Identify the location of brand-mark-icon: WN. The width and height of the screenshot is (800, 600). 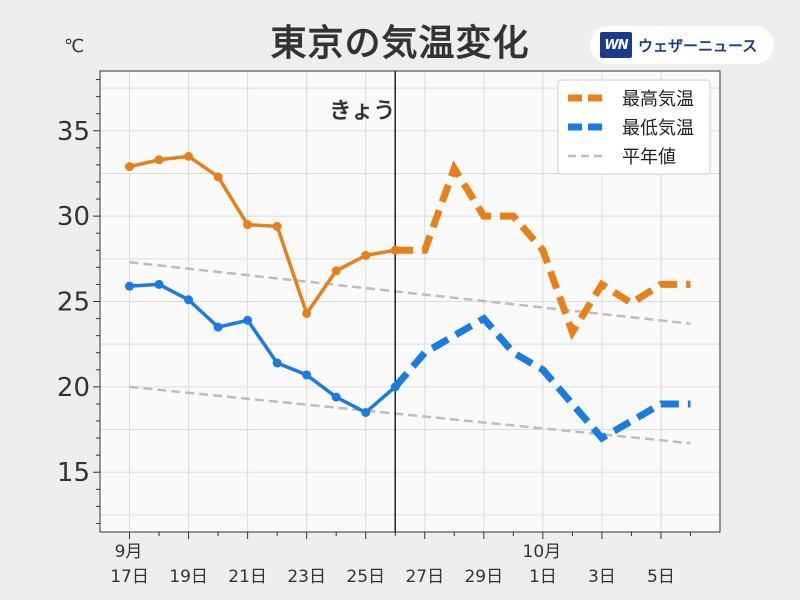
(616, 45).